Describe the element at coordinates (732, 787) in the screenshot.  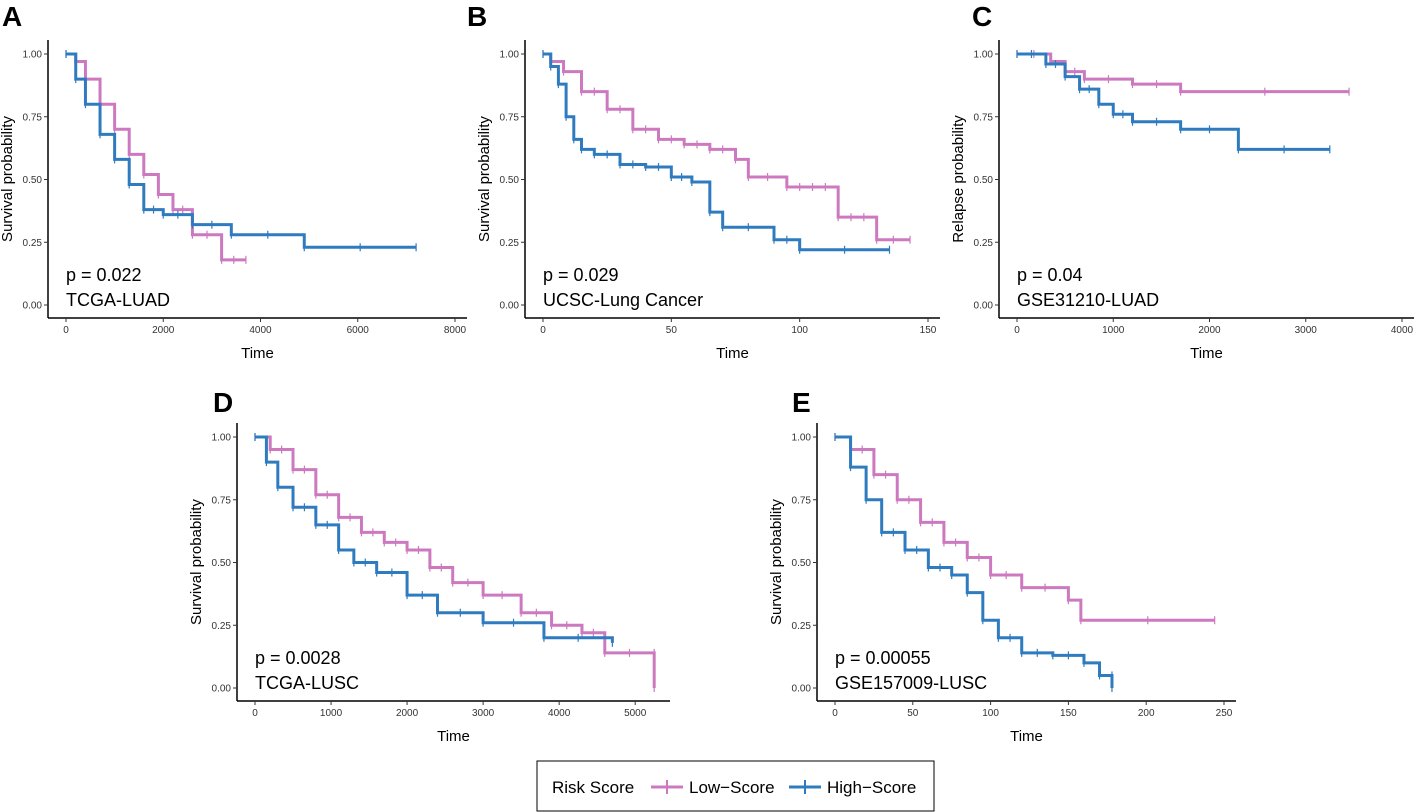
I see `legend-label-low: Low−Score` at that location.